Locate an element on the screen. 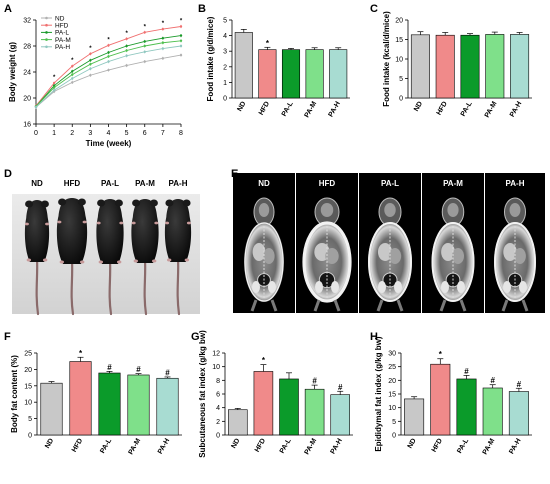 The height and width of the screenshot is (484, 550). photo-header-hfd: HFD is located at coordinates (72, 183).